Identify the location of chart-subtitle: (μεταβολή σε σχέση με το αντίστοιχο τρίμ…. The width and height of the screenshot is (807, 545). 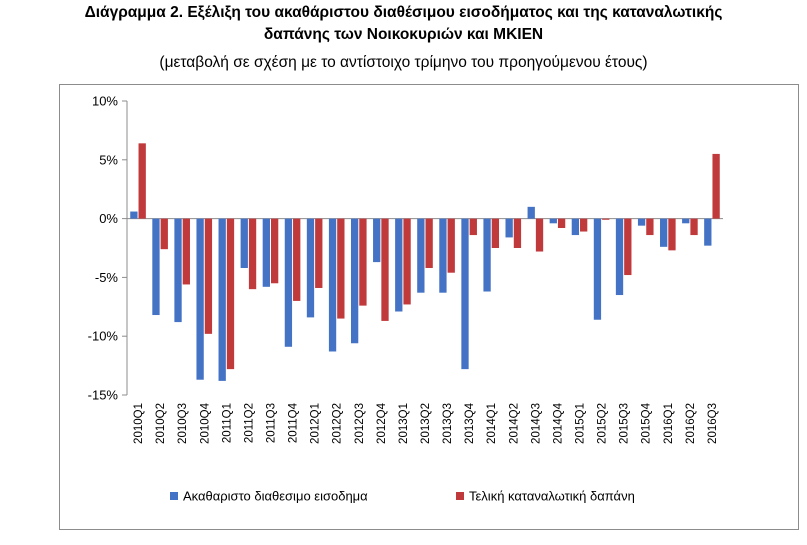
(403, 62).